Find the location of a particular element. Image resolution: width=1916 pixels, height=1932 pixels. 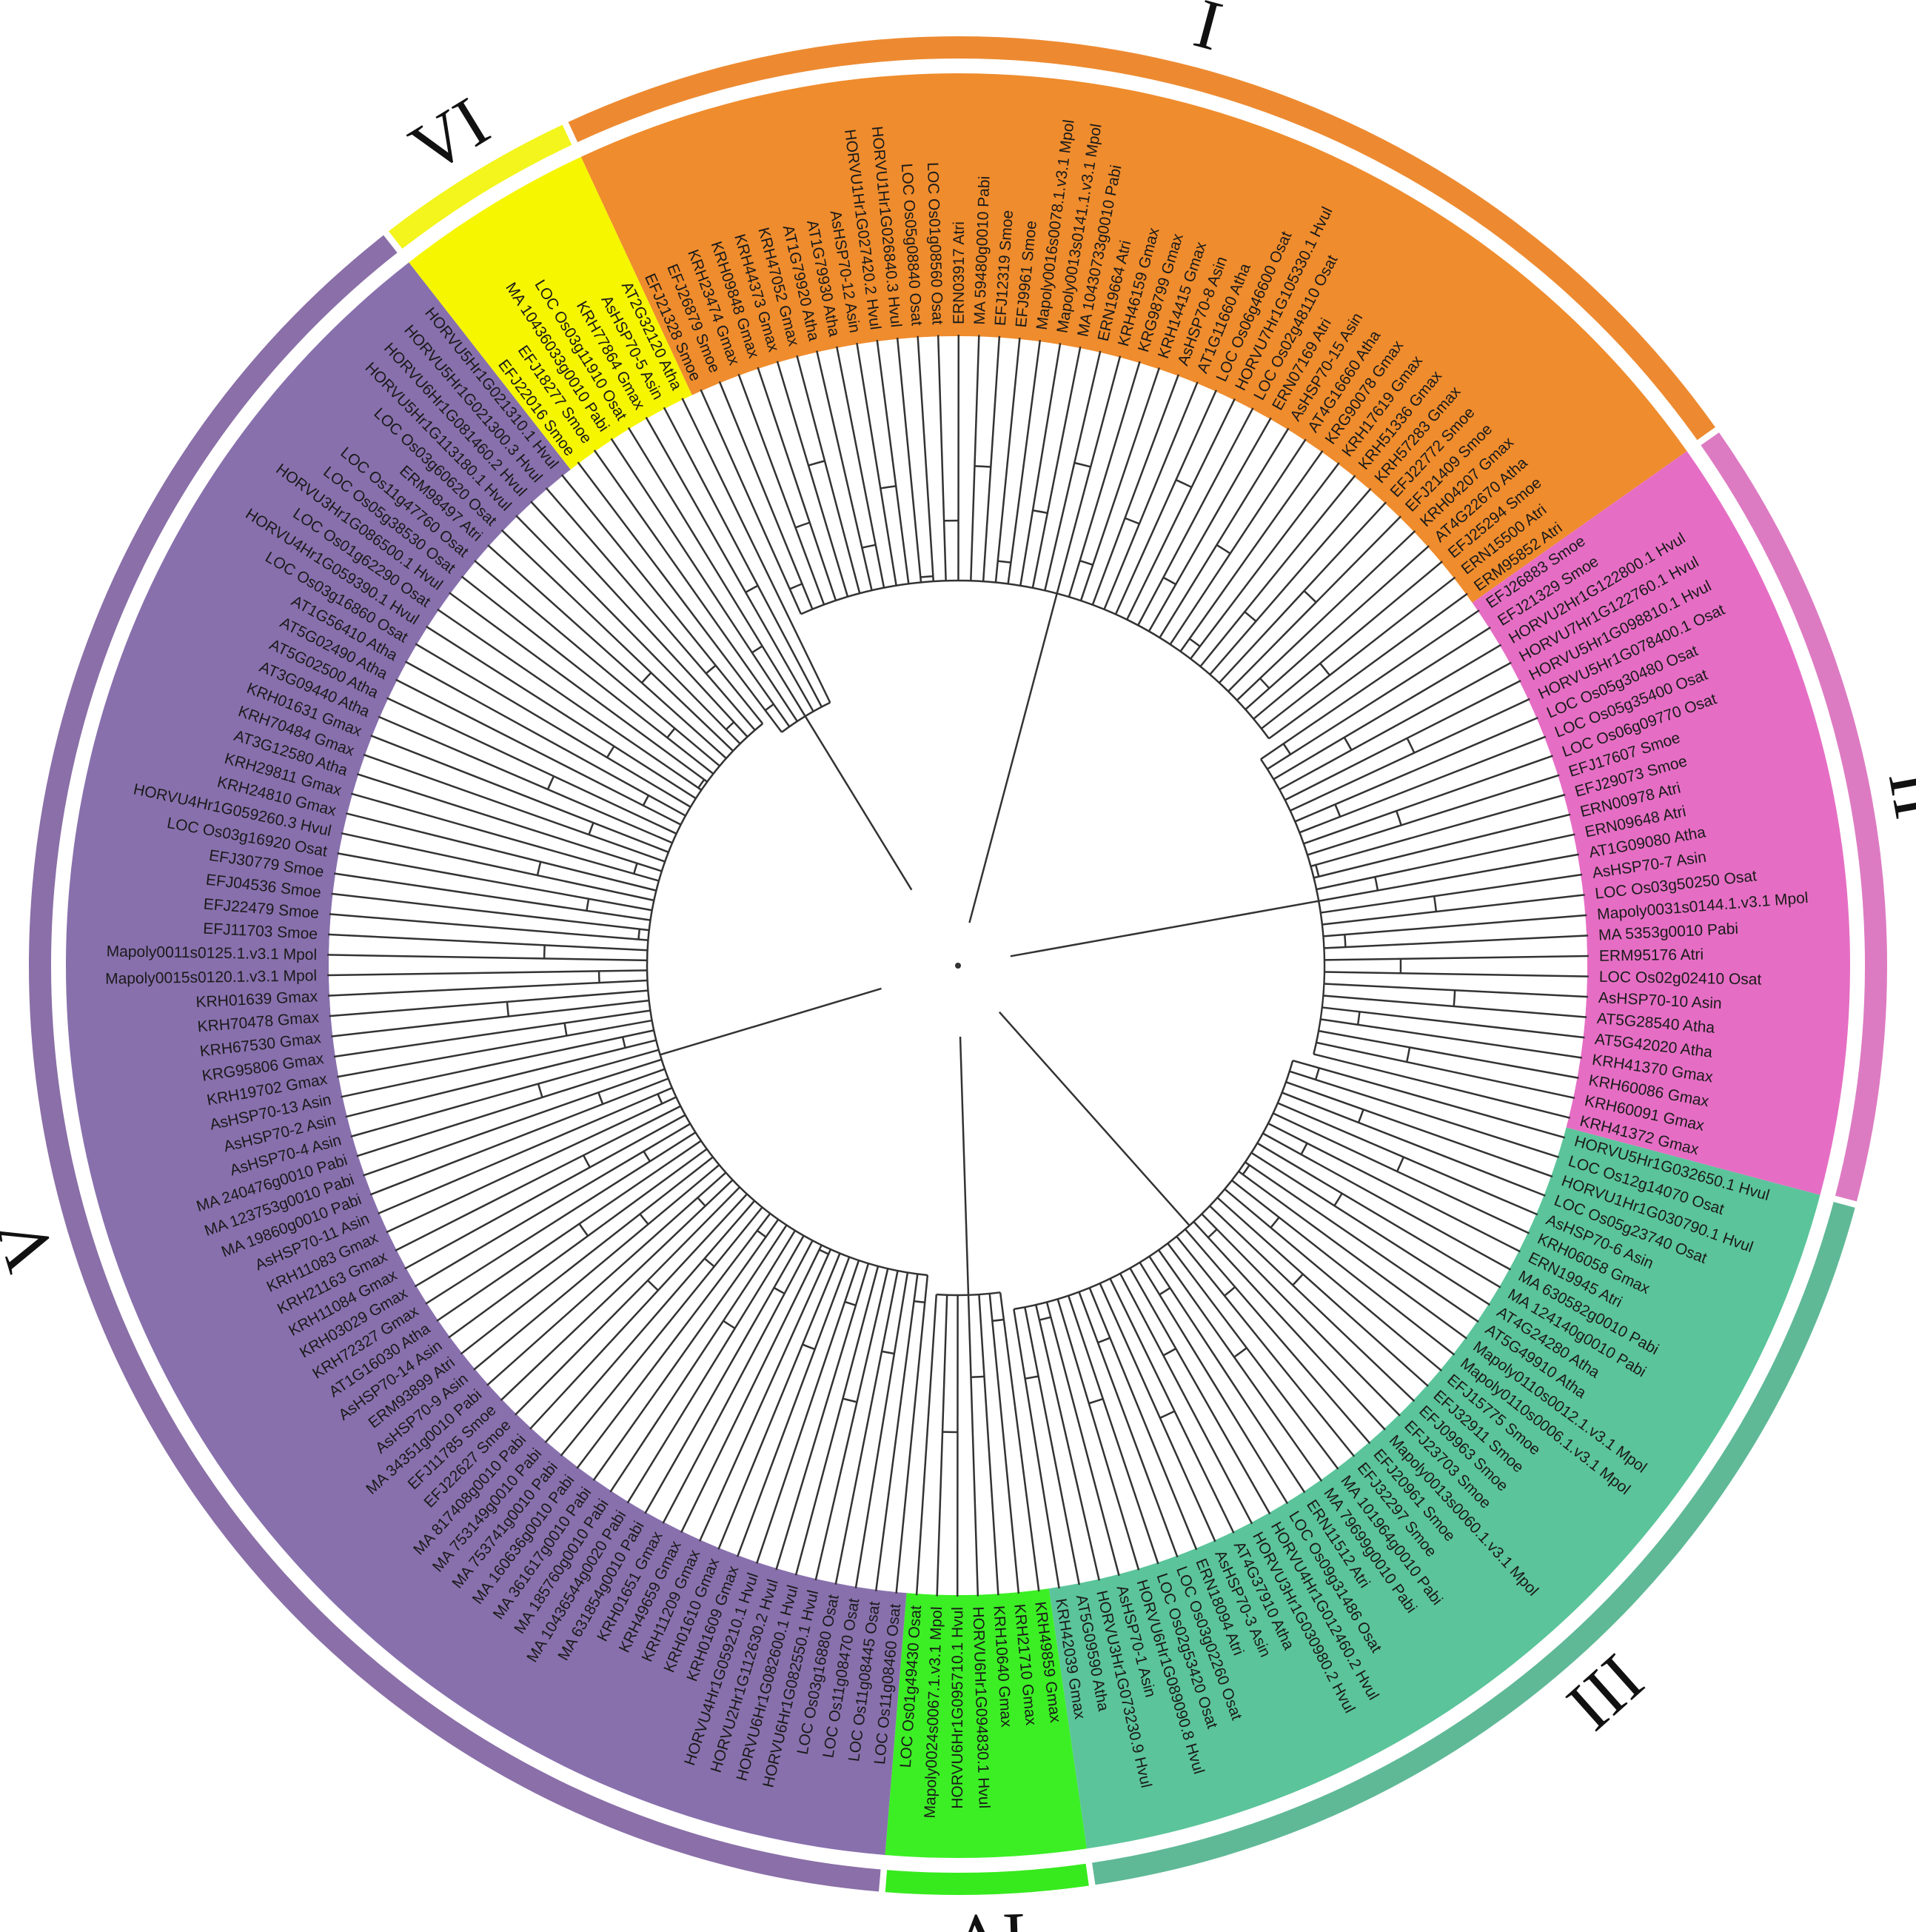

clade-stem-vi is located at coordinates (858, 803).